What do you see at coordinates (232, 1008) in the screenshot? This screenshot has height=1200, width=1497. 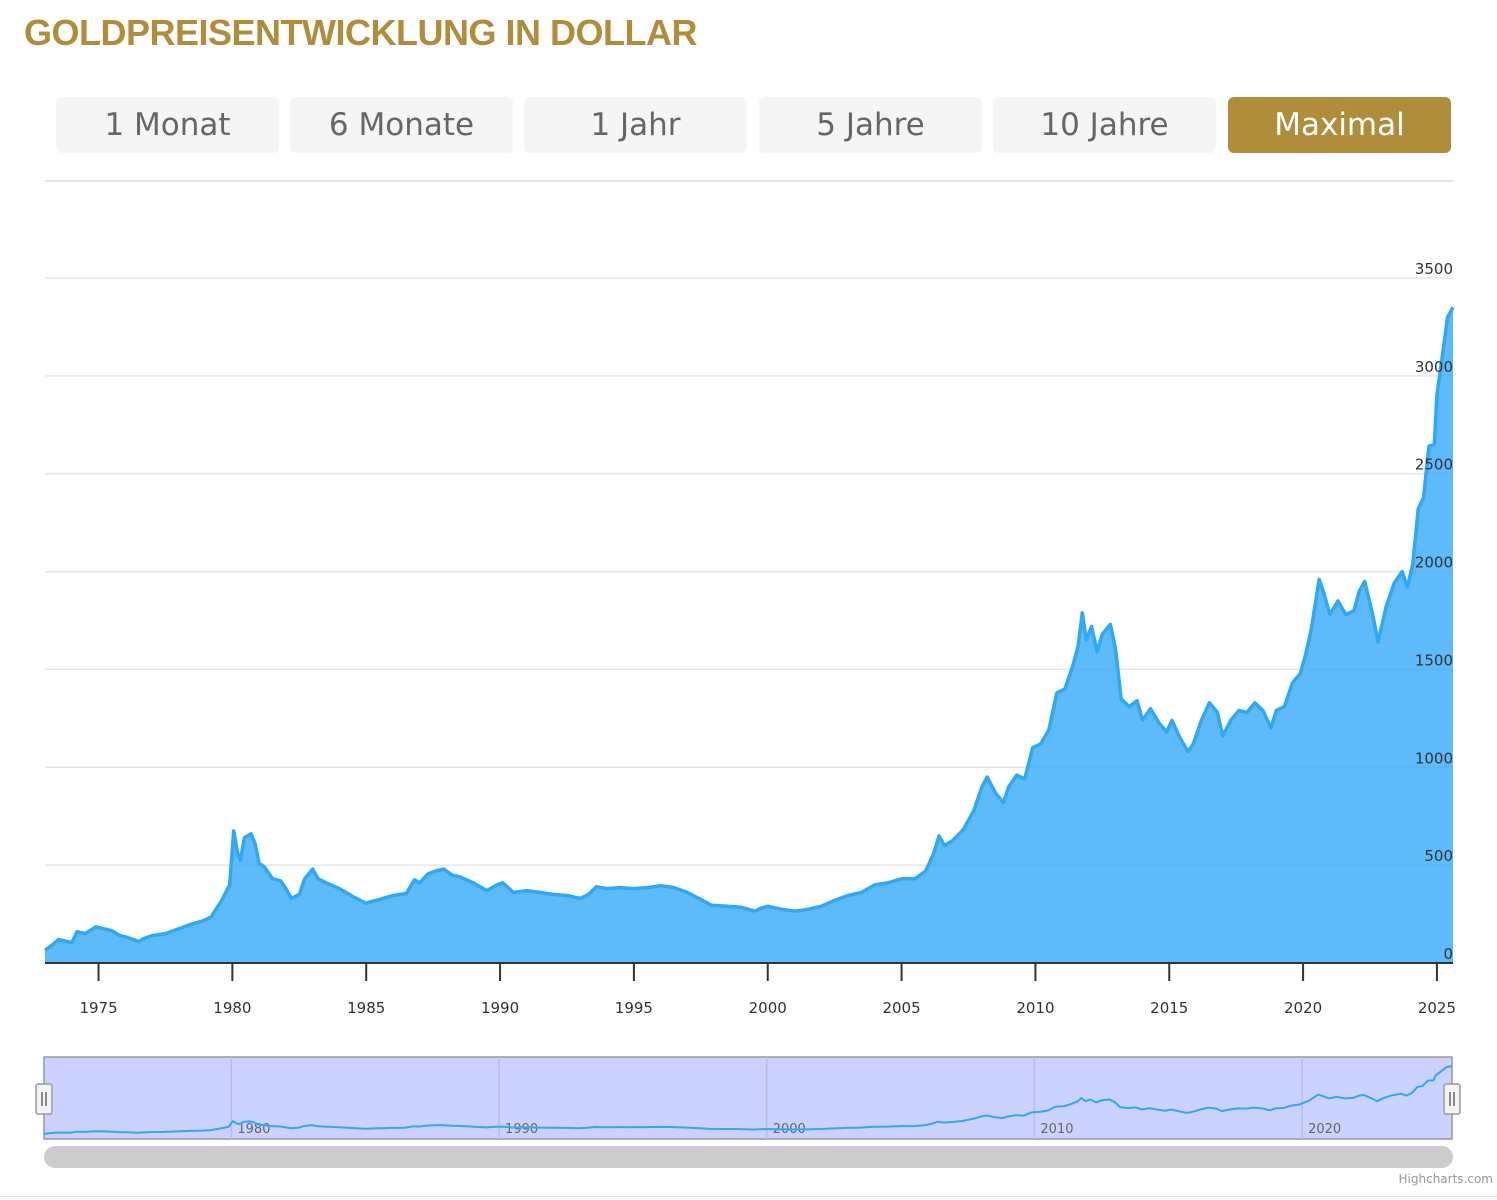 I see `x-tick-label: 1980` at bounding box center [232, 1008].